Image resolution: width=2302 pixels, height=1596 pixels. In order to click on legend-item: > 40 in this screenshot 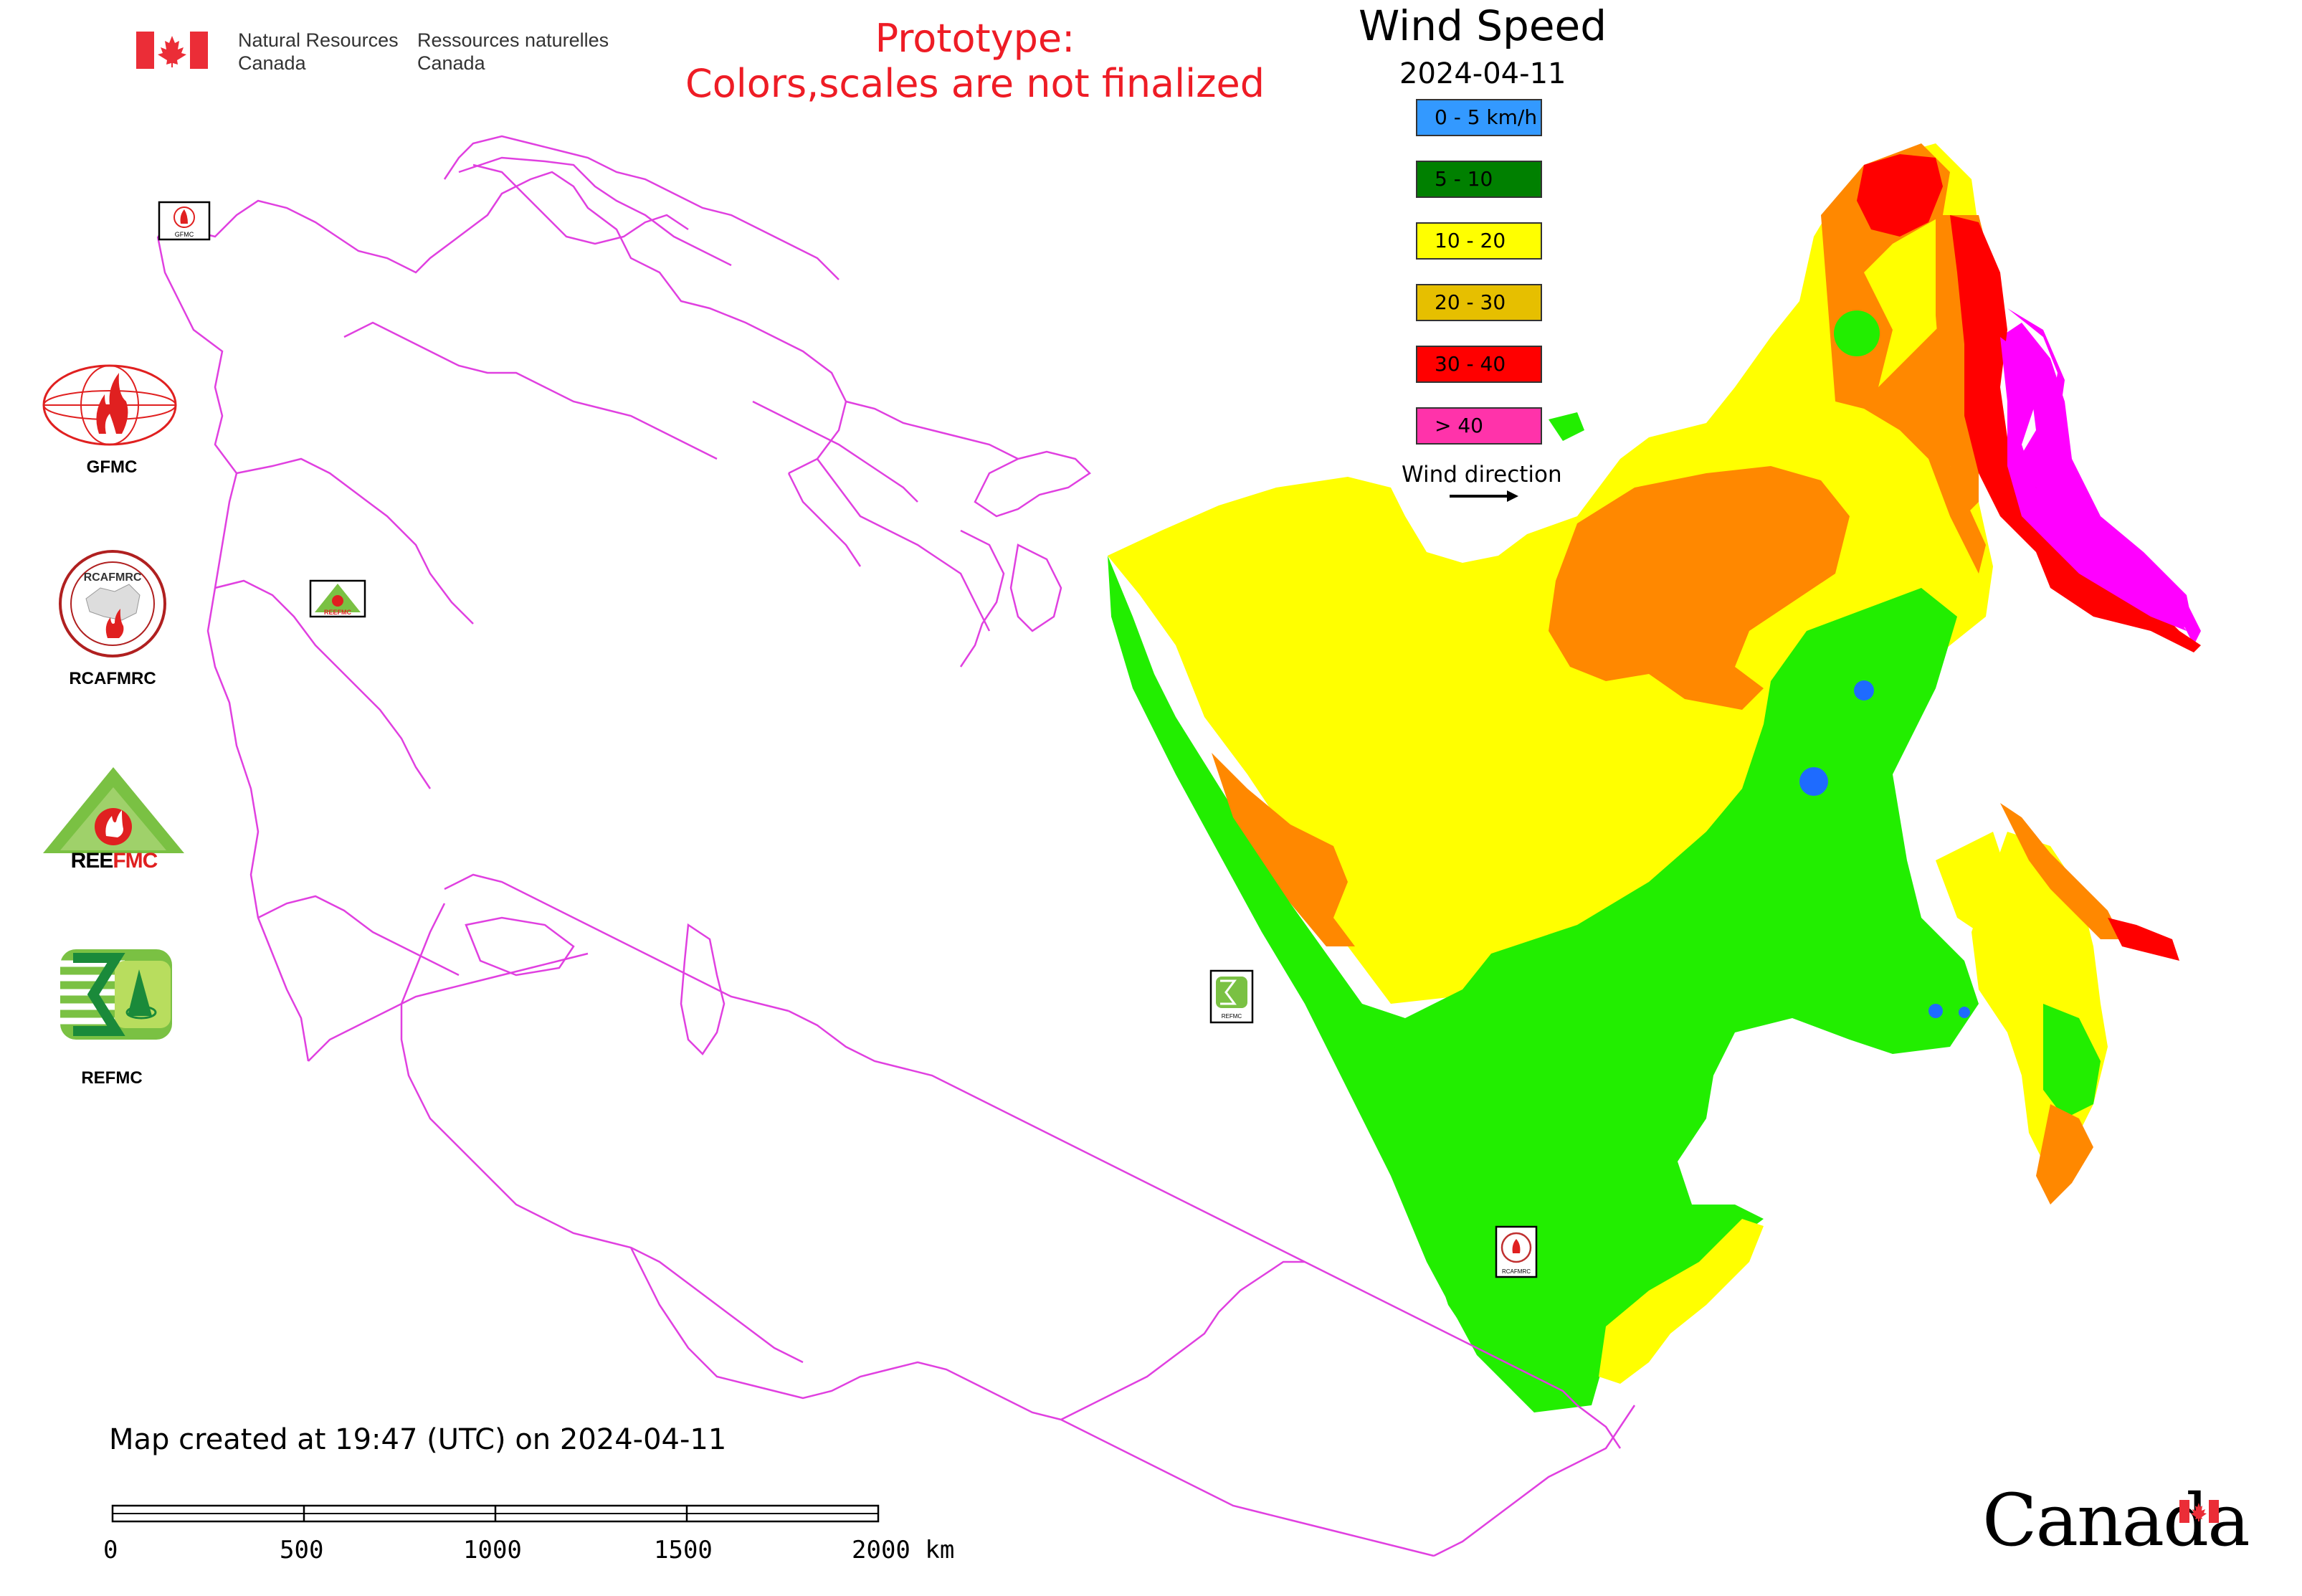, I will do `click(1479, 426)`.